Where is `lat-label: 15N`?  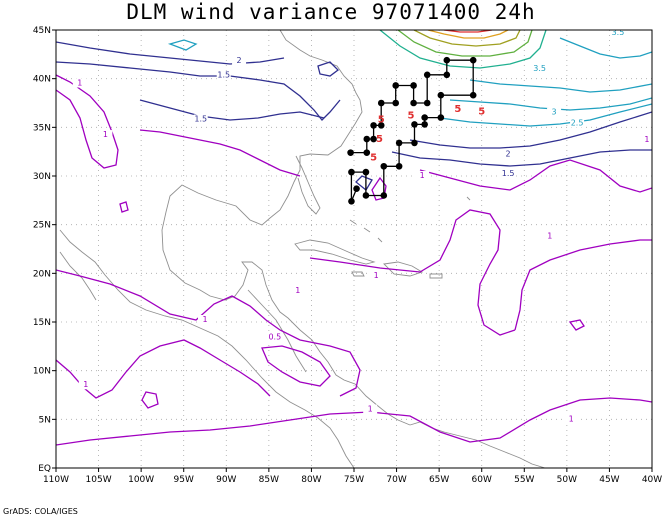 lat-label: 15N is located at coordinates (42, 323).